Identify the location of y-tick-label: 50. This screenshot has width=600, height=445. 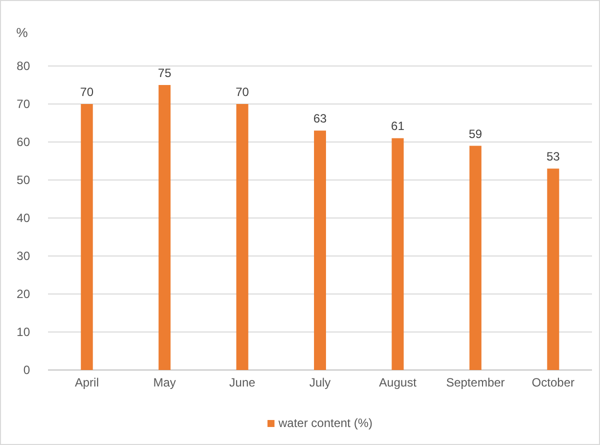
(23, 179).